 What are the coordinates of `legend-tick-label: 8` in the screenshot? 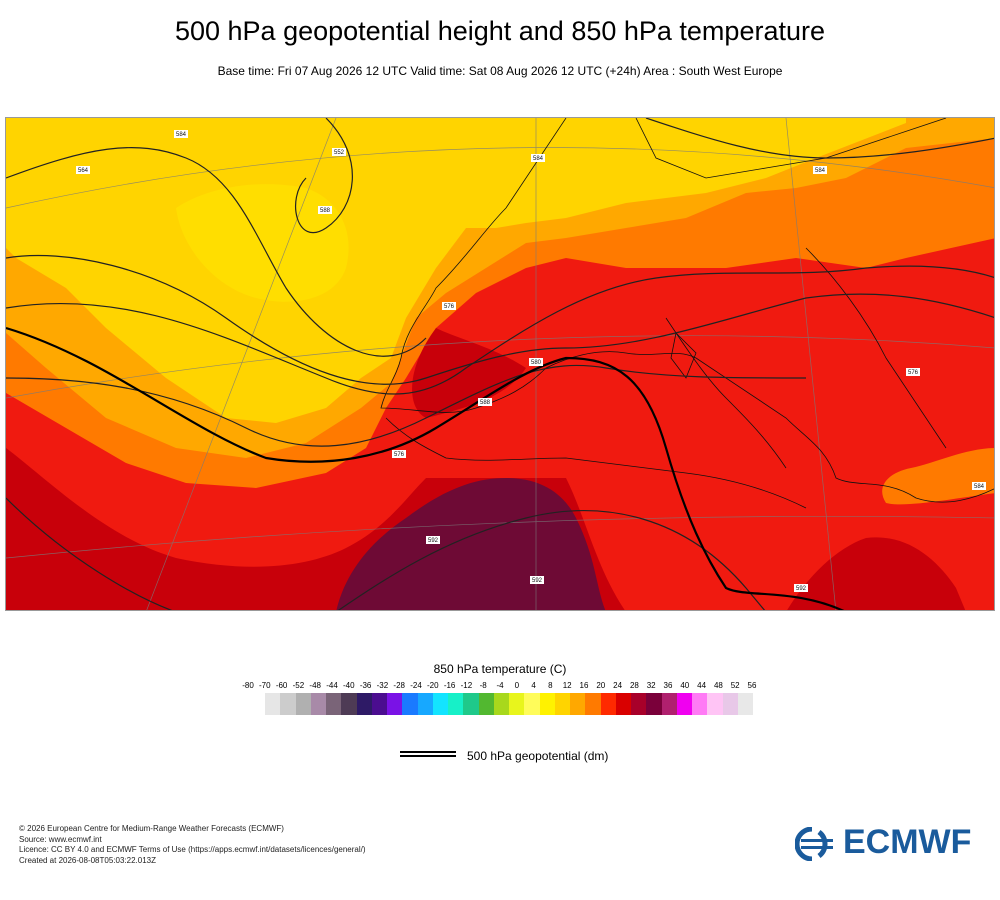 It's located at (550, 685).